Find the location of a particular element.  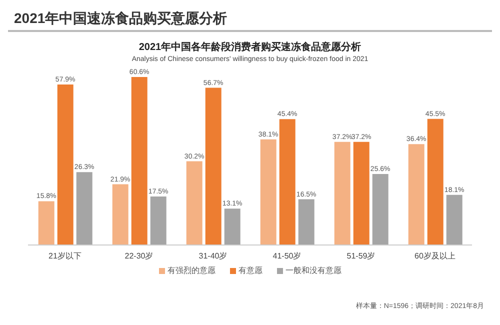

legend-label: 有意愿 is located at coordinates (250, 270).